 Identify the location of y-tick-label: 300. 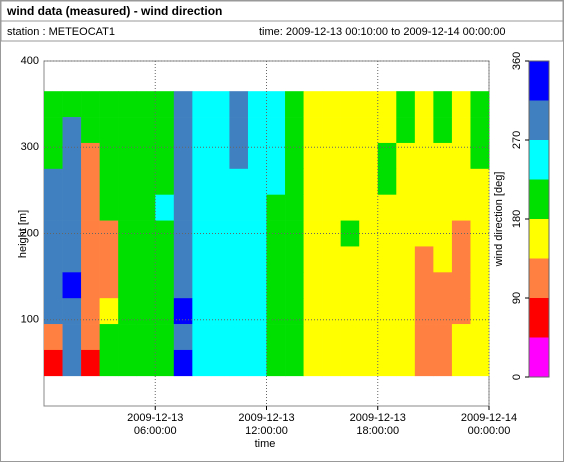
(30, 147).